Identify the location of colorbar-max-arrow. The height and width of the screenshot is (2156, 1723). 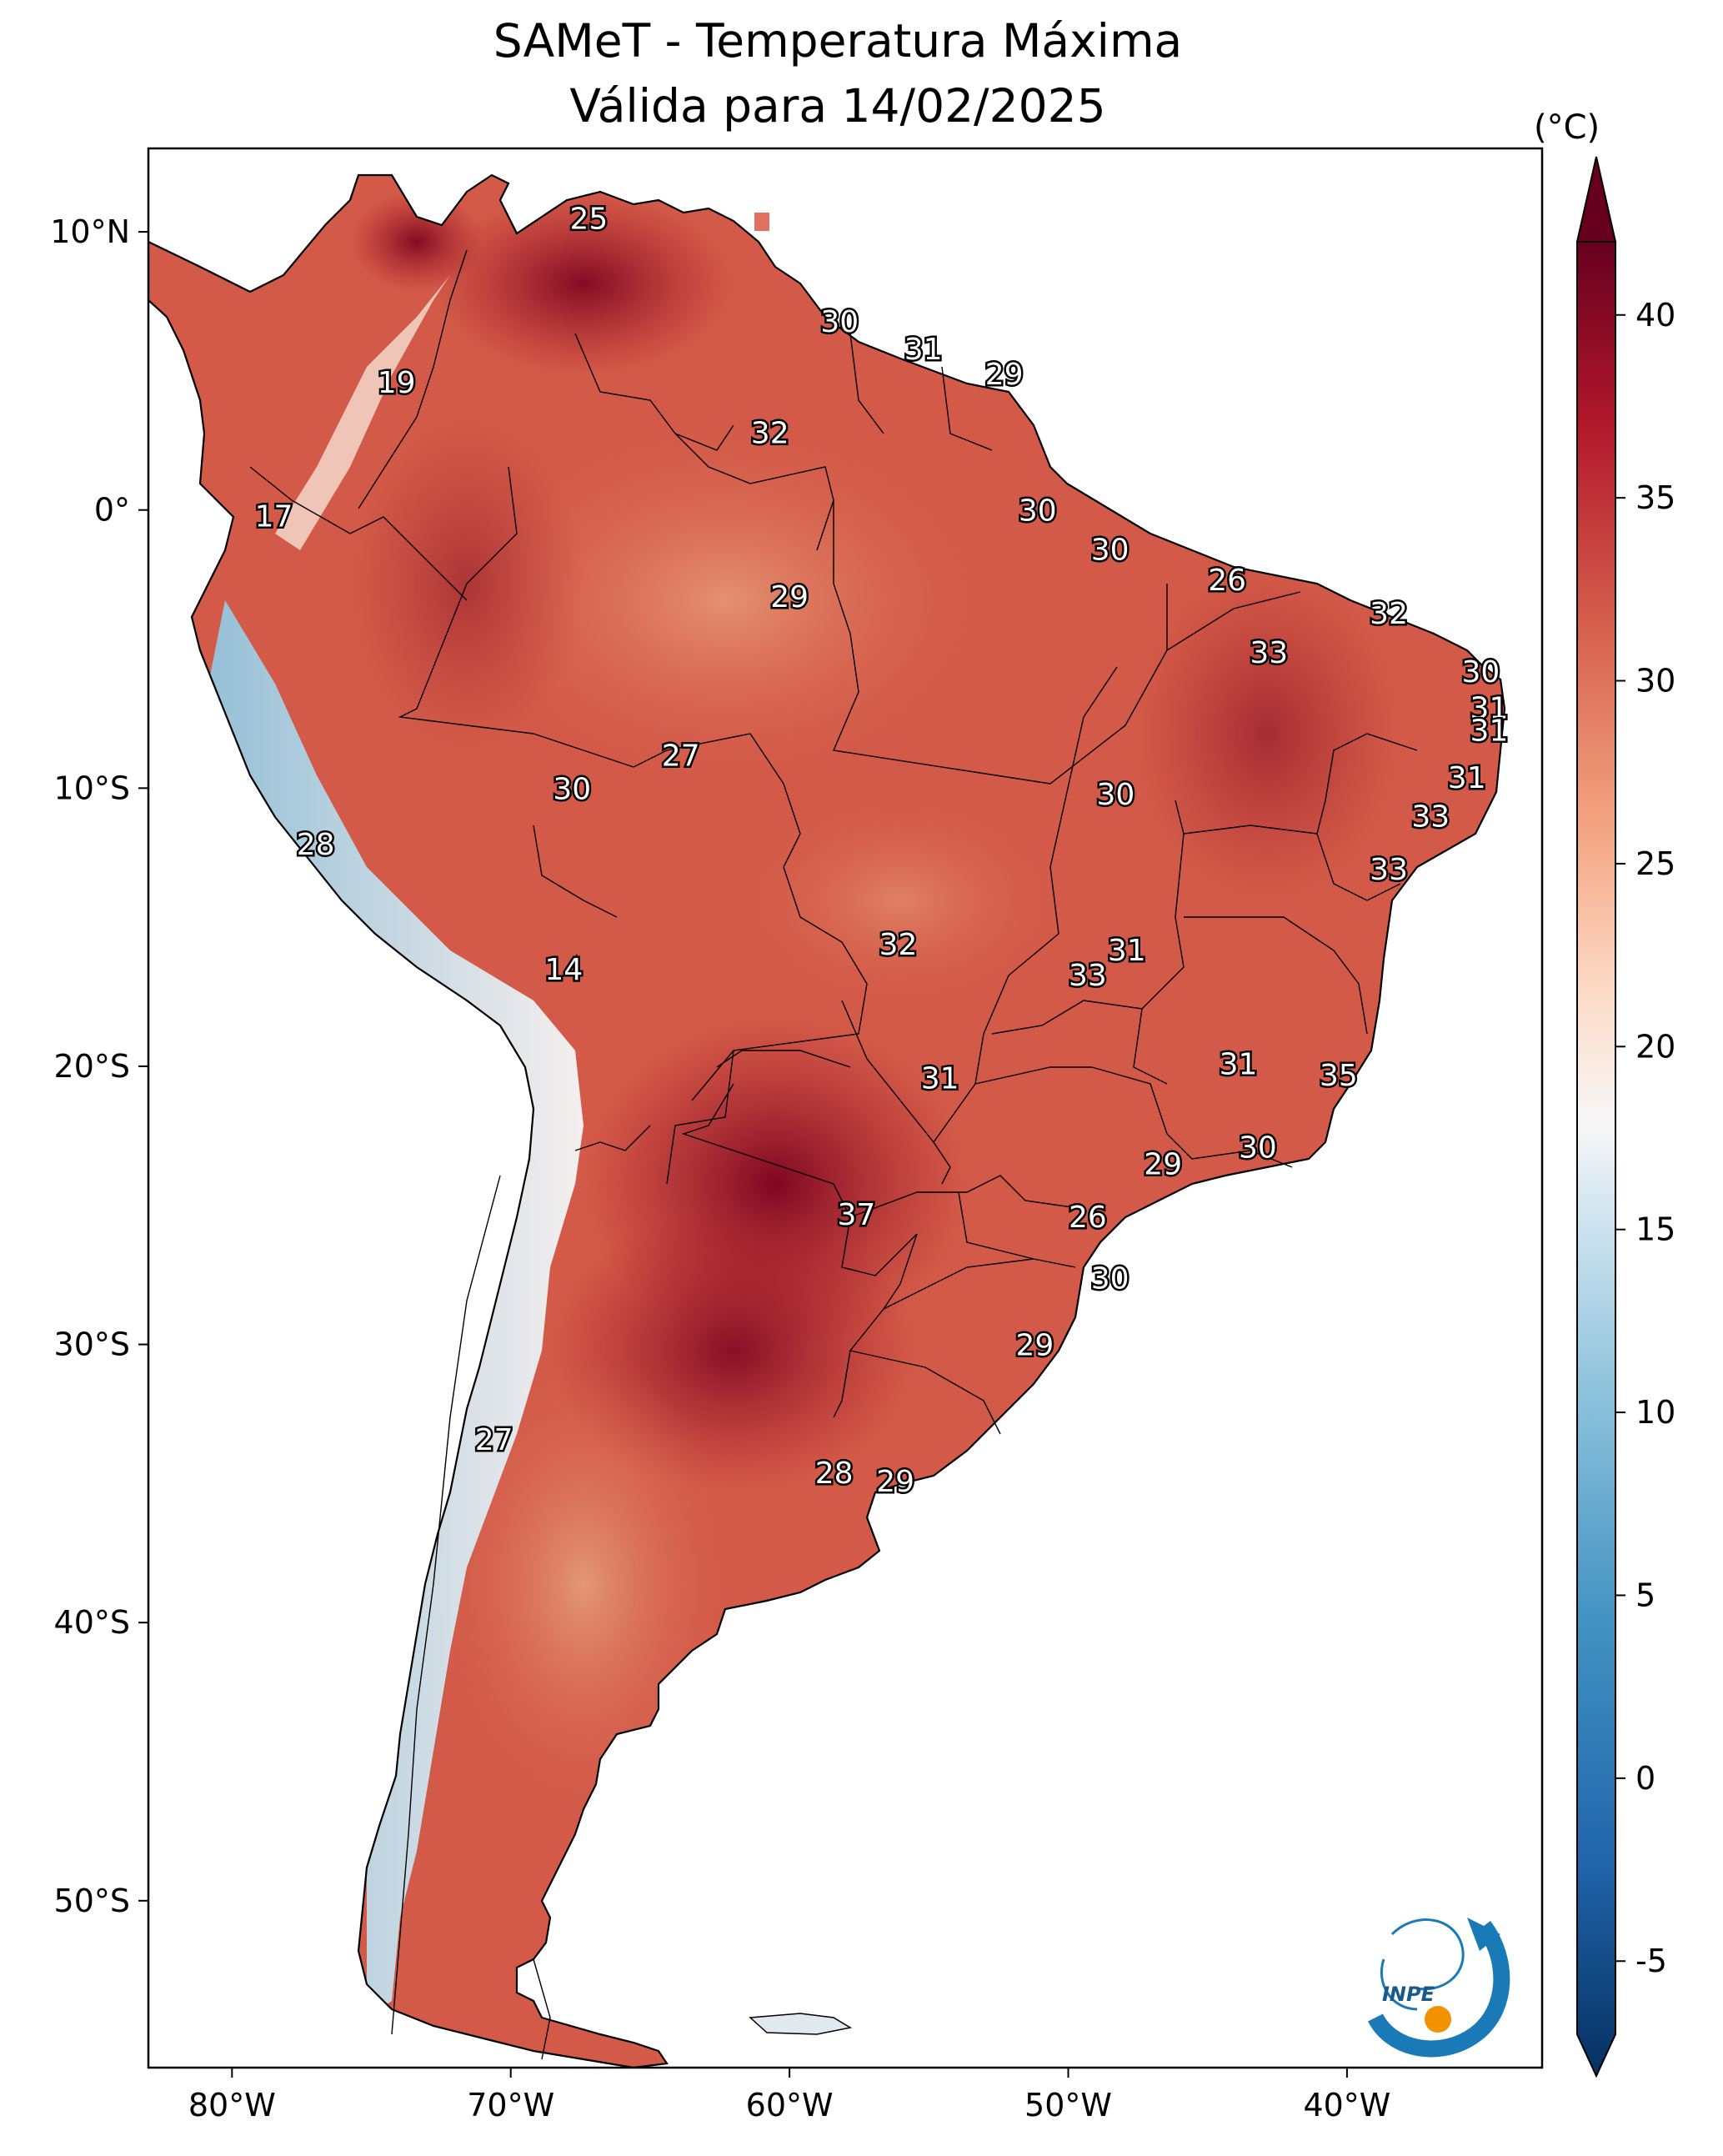
(1596, 199).